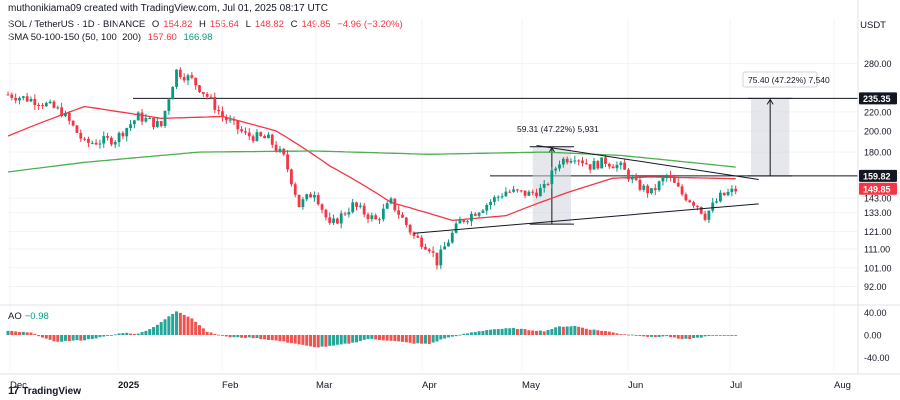 This screenshot has width=900, height=400. What do you see at coordinates (647, 162) in the screenshot?
I see `trendline` at bounding box center [647, 162].